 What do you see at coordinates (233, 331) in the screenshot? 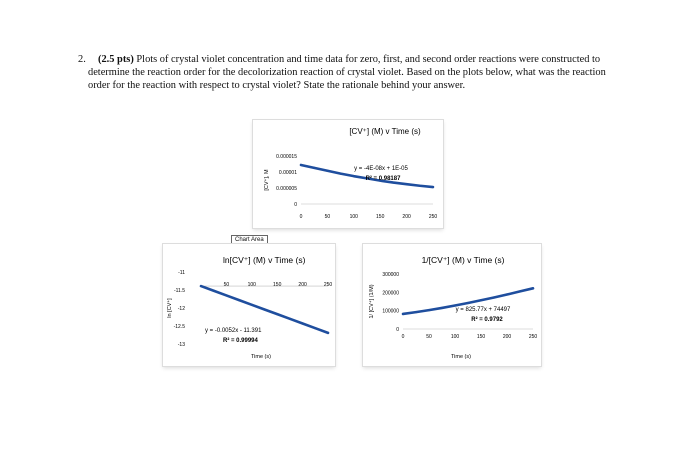
I see `trendline-equation: y = -0.0052x - 11.391` at bounding box center [233, 331].